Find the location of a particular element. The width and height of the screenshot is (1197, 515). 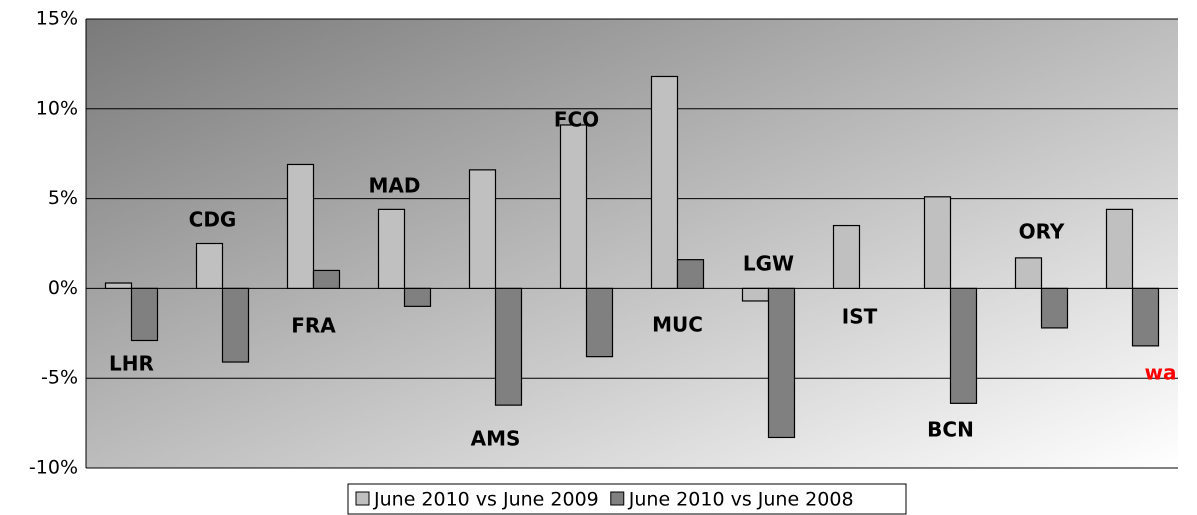

category-label: IST is located at coordinates (860, 317).